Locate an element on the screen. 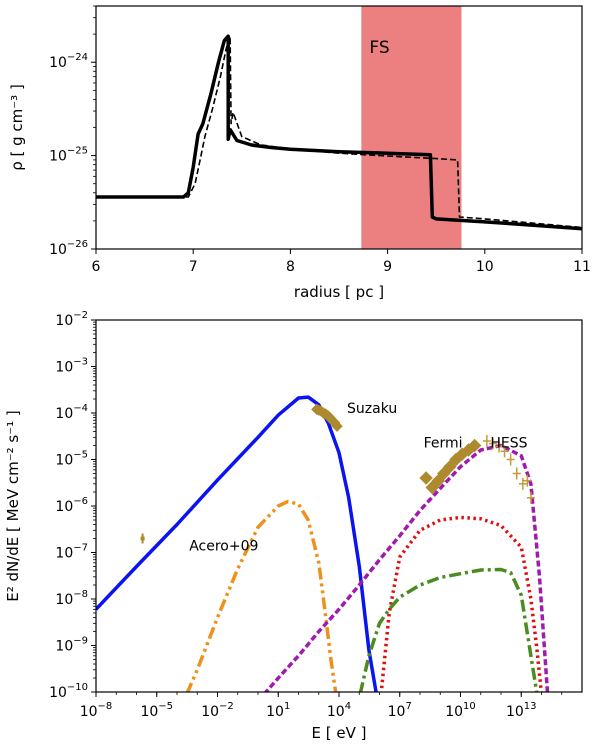 The height and width of the screenshot is (747, 595). sed-x-tick-label: 10¹⁰ is located at coordinates (460, 710).